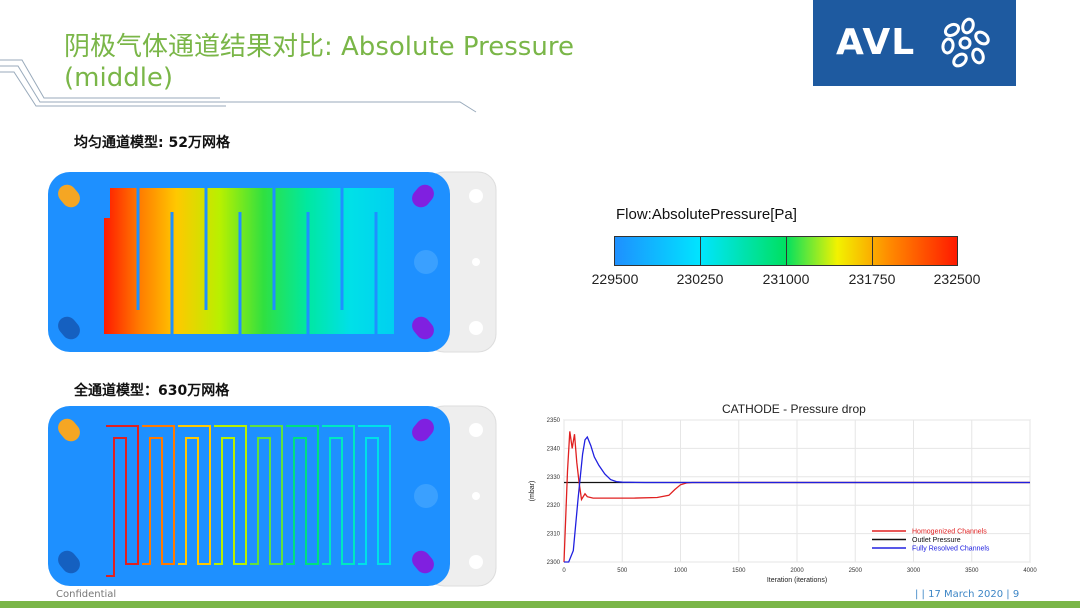 The image size is (1080, 608). Describe the element at coordinates (532, 491) in the screenshot. I see `chart-y-axis-label: (mbar)` at that location.